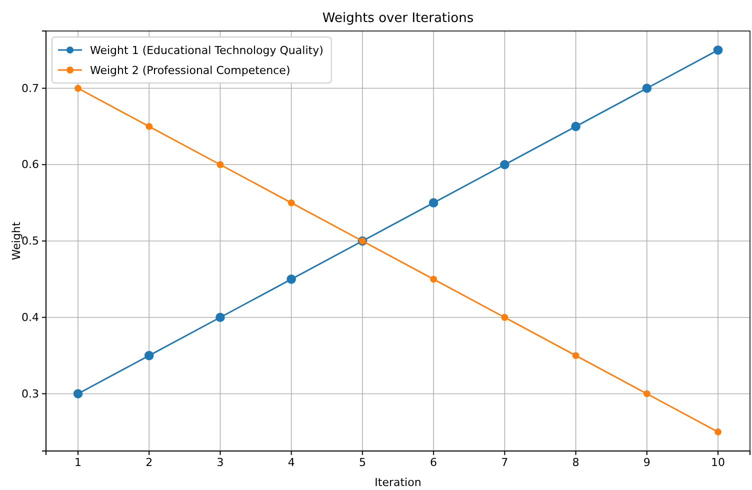 This screenshot has height=490, width=752. Describe the element at coordinates (718, 462) in the screenshot. I see `x-tick-label: 10` at that location.